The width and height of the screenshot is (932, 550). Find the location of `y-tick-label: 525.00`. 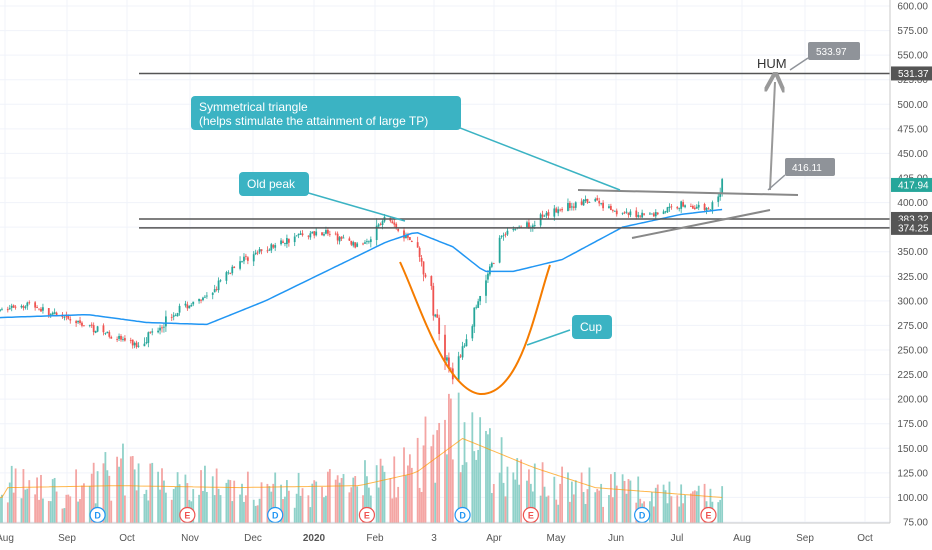

y-tick-label: 525.00 is located at coordinates (912, 80).